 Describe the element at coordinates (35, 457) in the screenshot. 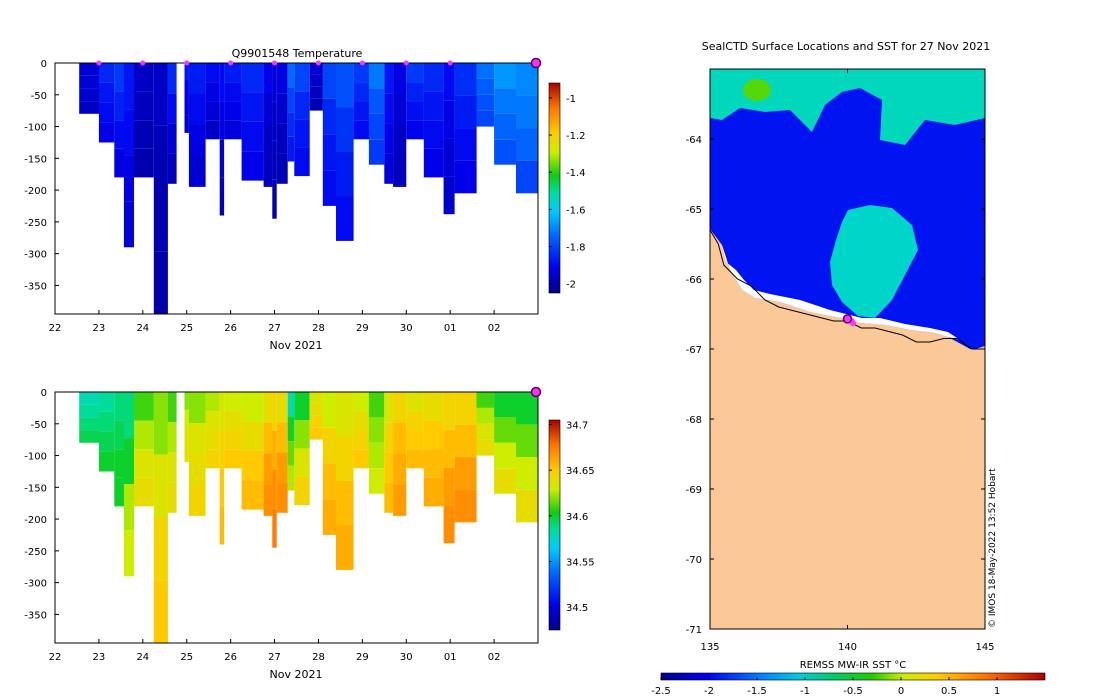

I see `y-tick-label: -100` at that location.